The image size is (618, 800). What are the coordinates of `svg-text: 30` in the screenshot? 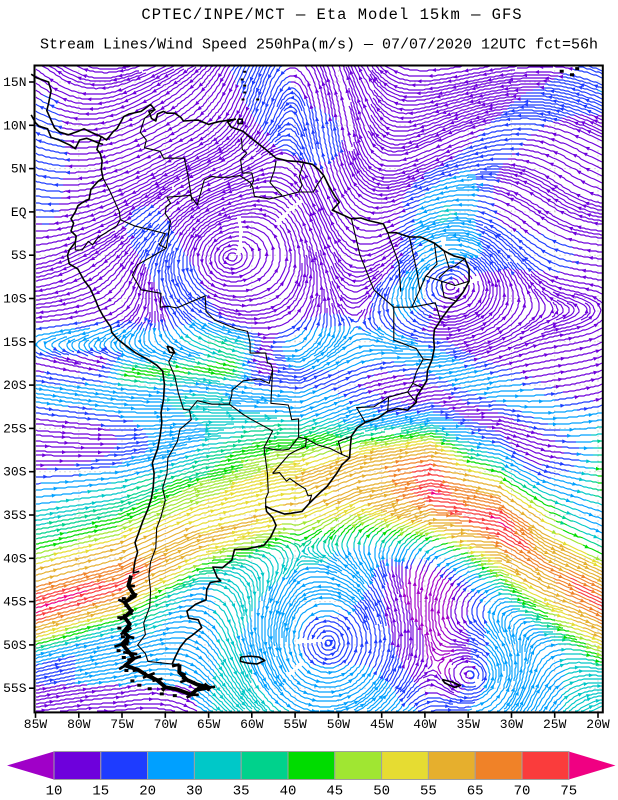 It's located at (194, 792).